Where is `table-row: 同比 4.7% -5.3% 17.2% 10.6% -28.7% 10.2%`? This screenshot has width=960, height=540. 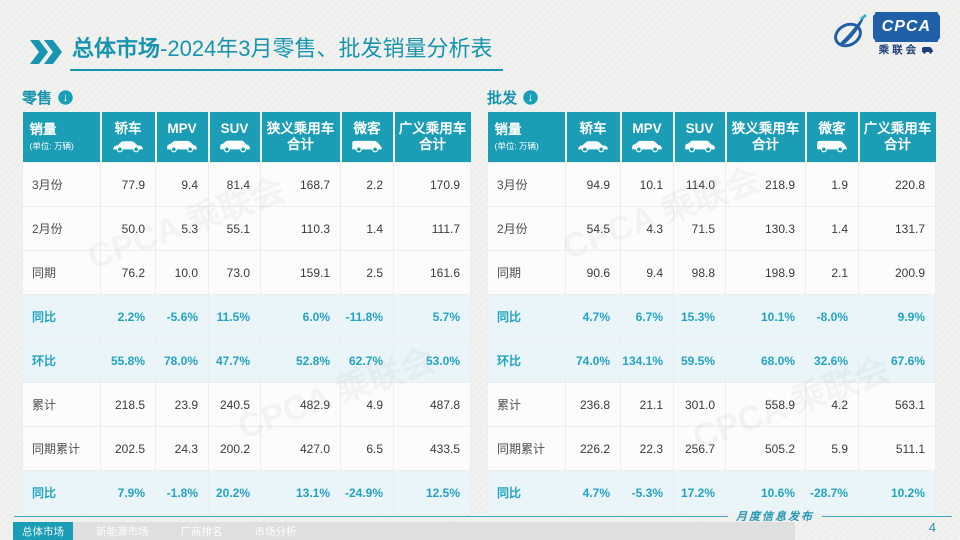 table-row: 同比 4.7% -5.3% 17.2% 10.6% -28.7% 10.2% is located at coordinates (711, 492).